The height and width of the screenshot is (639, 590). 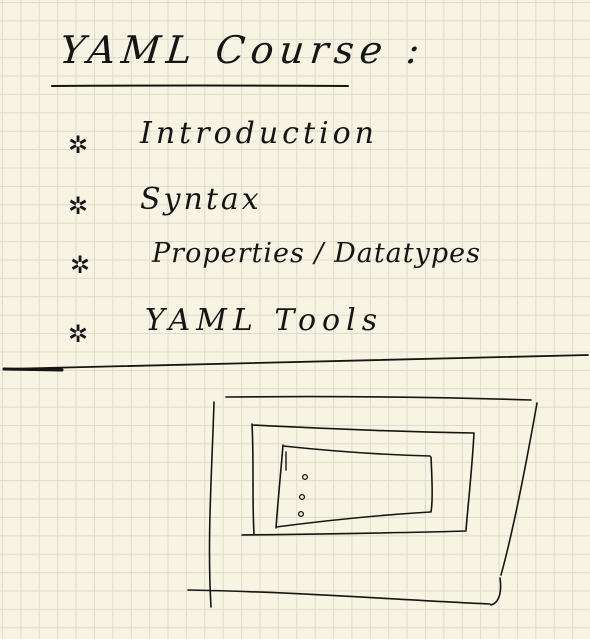 I want to click on middle-frame-sketch, so click(x=358, y=479).